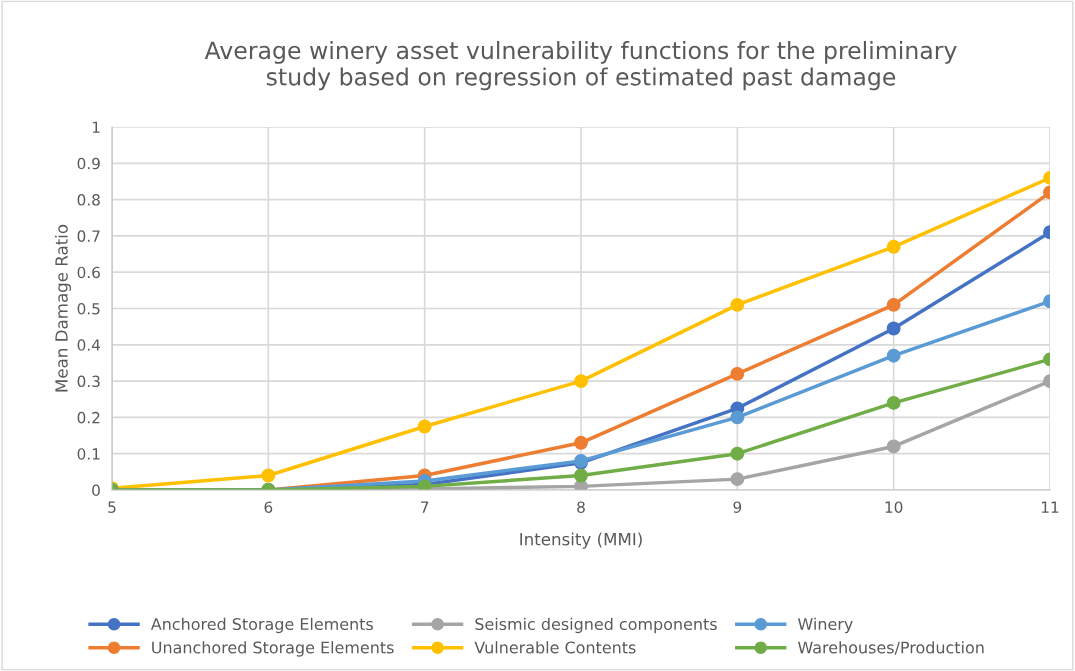 The height and width of the screenshot is (671, 1075). Describe the element at coordinates (581, 507) in the screenshot. I see `x-tick-label: 8` at that location.